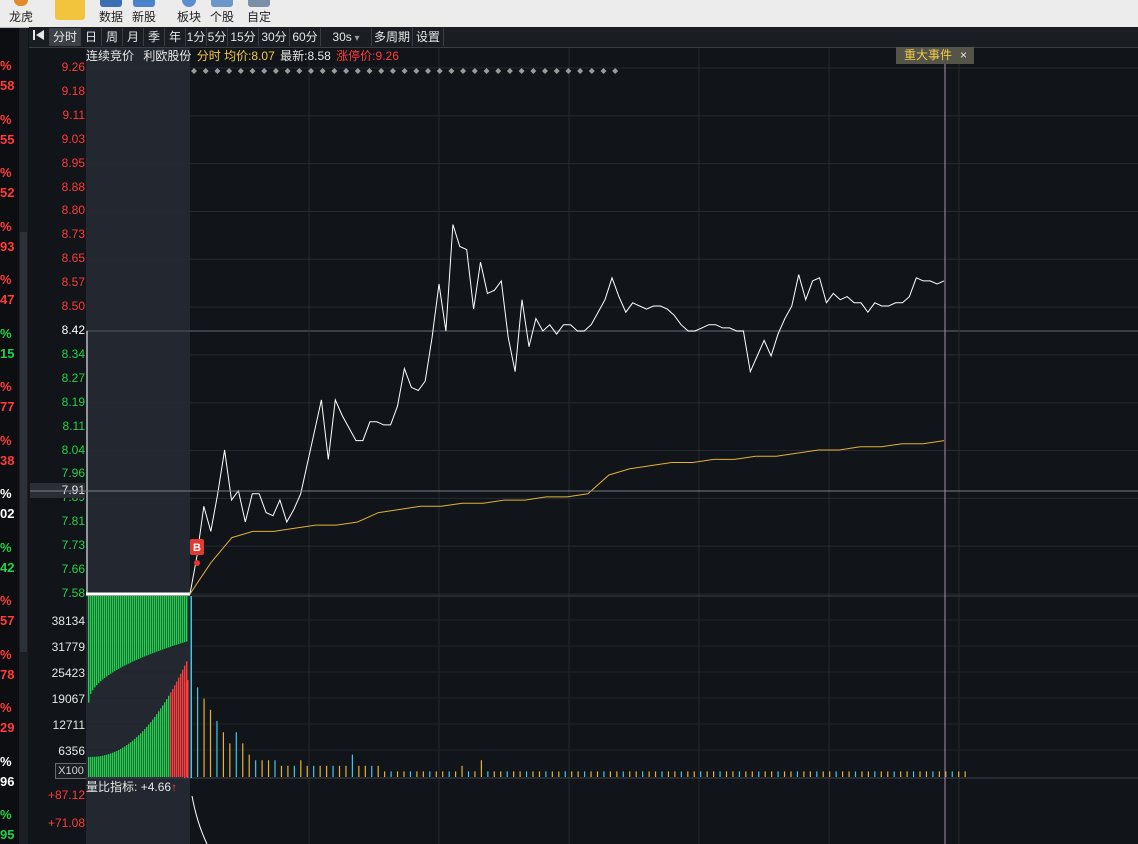  I want to click on toolbar-button-custom: 自定, so click(259, 13).